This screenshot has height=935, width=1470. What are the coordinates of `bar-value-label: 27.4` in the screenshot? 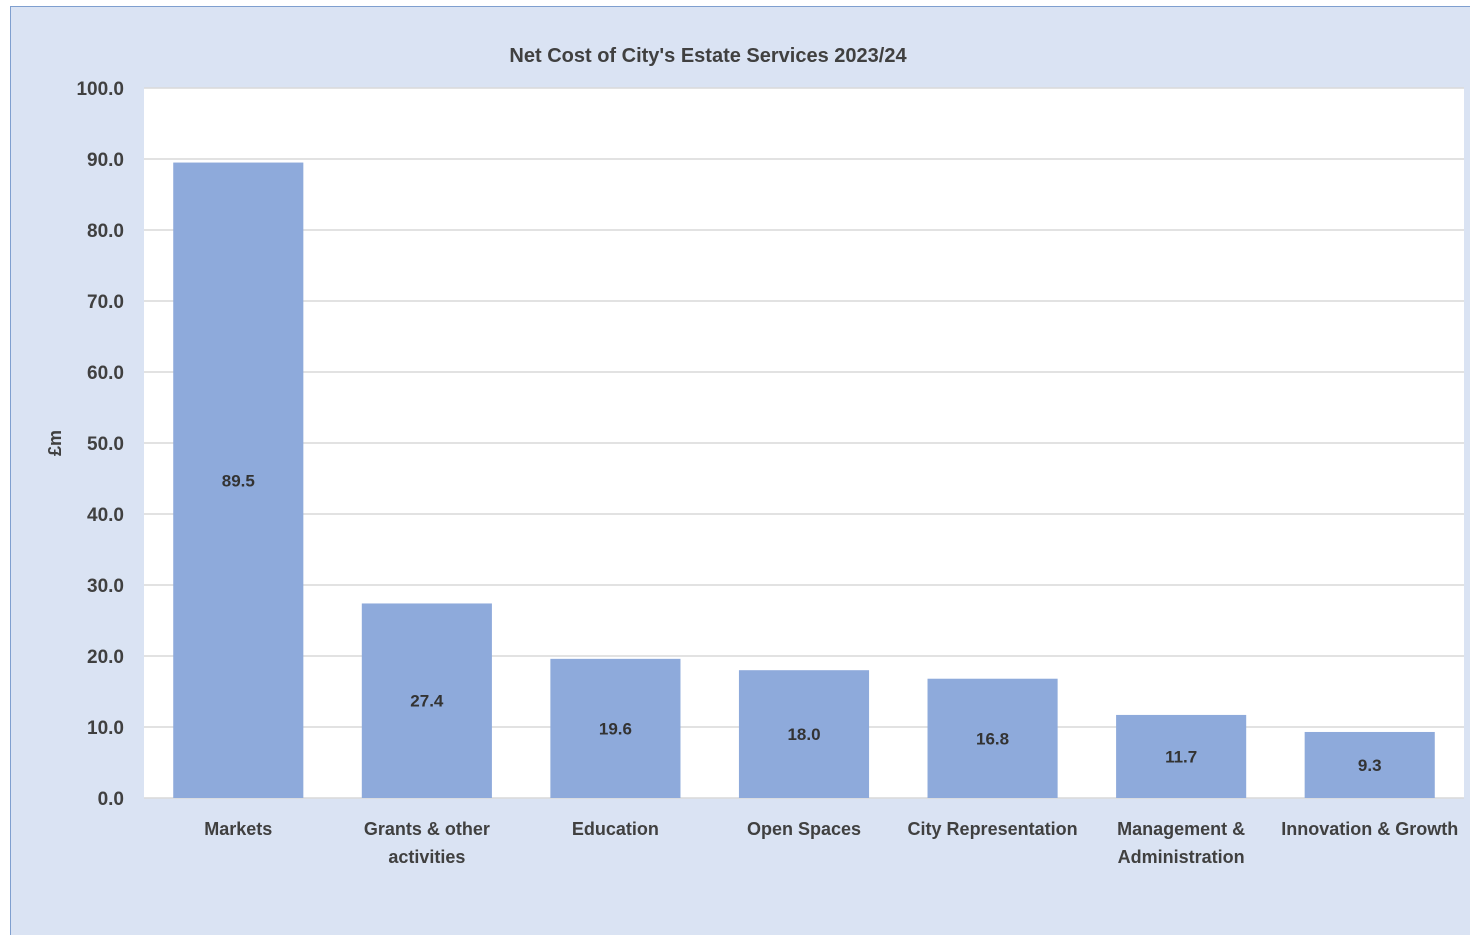 It's located at (427, 701).